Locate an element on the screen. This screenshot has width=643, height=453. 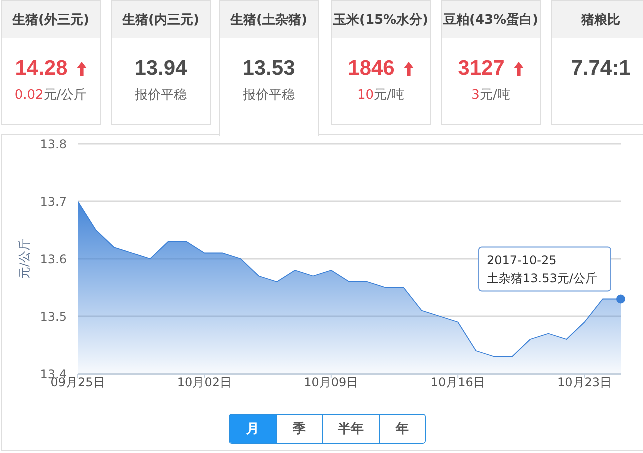
x-tick-label: 10月23日 is located at coordinates (585, 383).